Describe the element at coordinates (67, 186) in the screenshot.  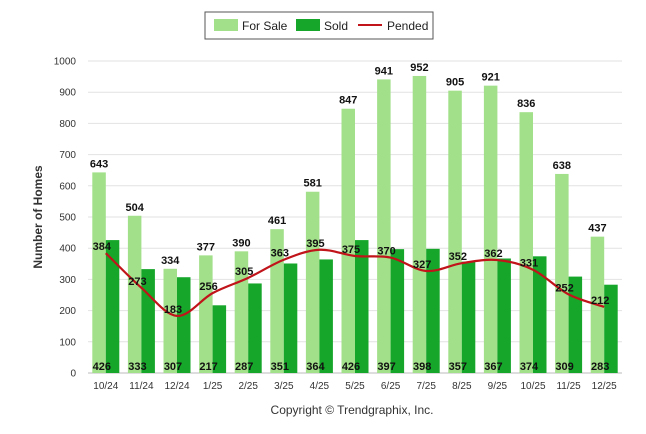
I see `y-tick-label: 600` at that location.